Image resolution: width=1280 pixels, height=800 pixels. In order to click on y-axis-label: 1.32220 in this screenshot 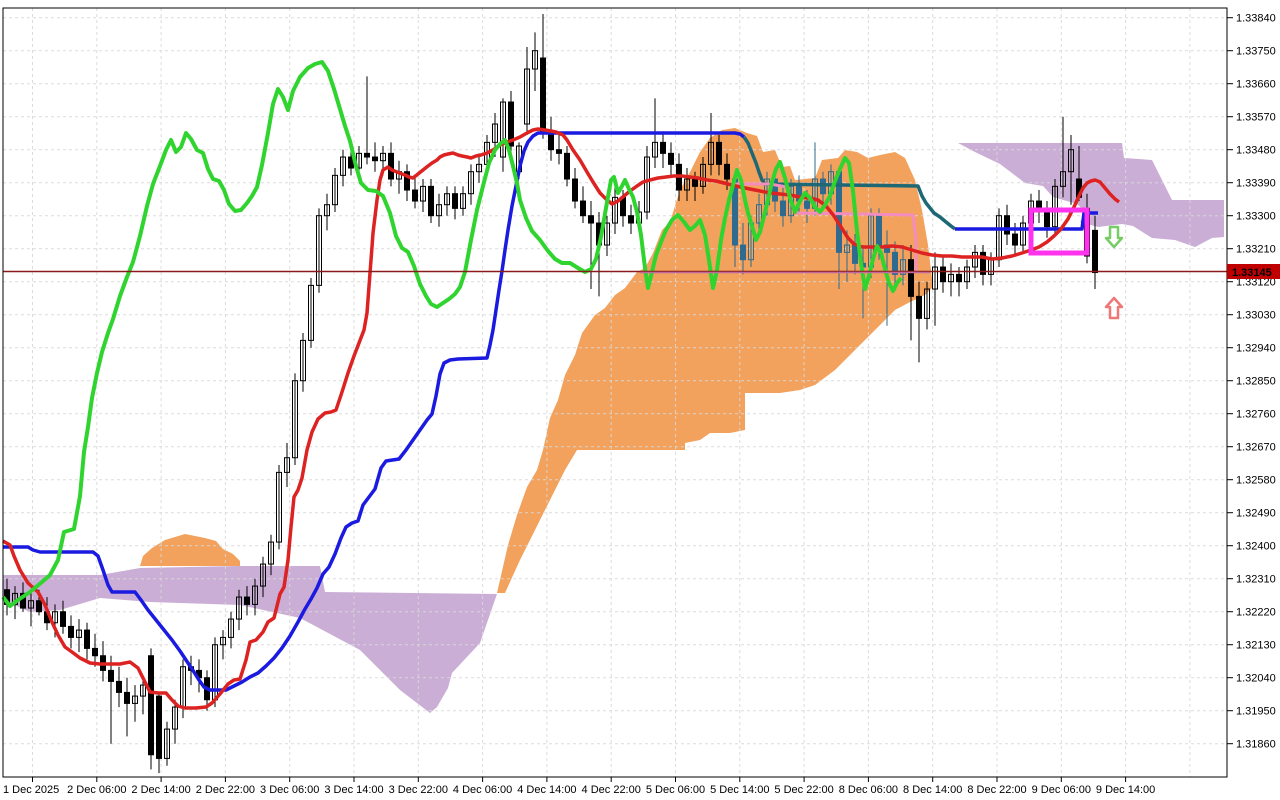, I will do `click(1256, 613)`.